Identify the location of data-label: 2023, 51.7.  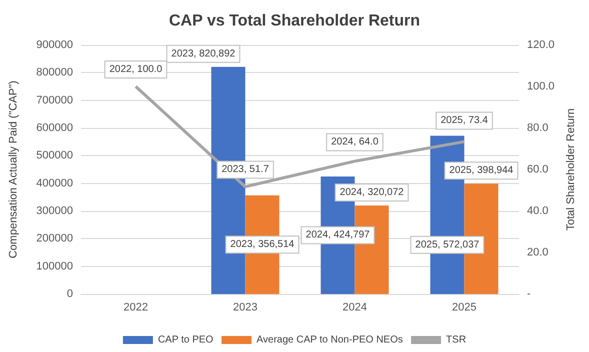
(246, 170).